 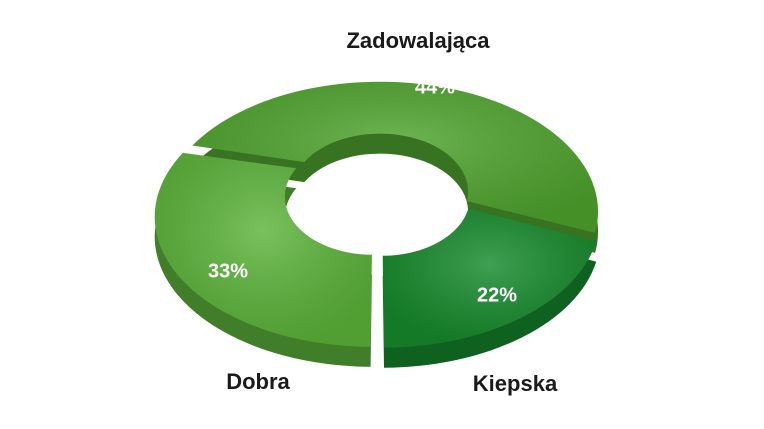 I want to click on value-label: 44%, so click(x=435, y=87).